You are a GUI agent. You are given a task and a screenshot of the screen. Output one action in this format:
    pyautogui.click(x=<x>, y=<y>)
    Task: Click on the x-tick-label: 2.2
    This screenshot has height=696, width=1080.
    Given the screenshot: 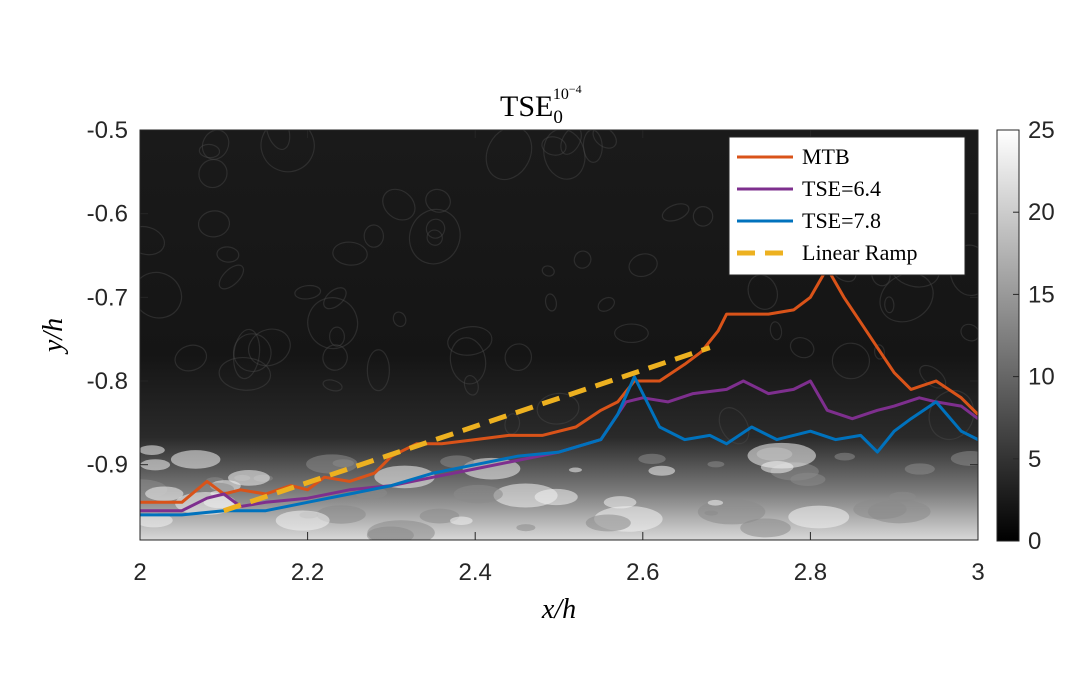 What is the action you would take?
    pyautogui.click(x=307, y=572)
    